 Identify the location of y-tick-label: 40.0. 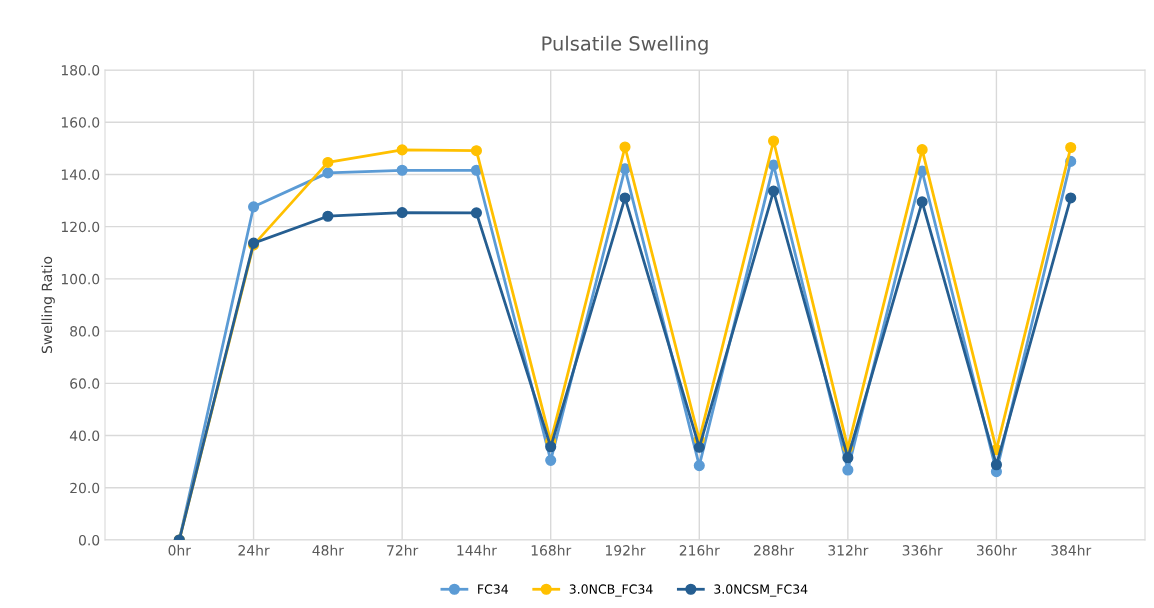
(84, 436).